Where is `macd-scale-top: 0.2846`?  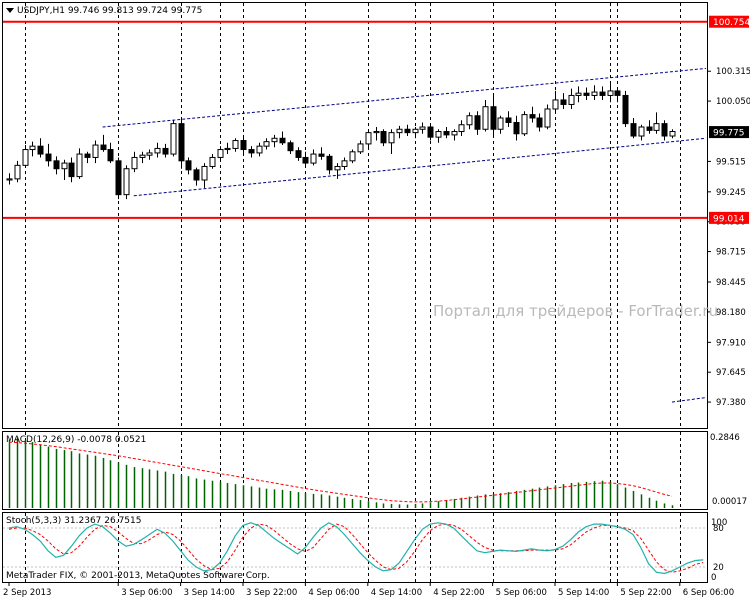 macd-scale-top: 0.2846 is located at coordinates (725, 438).